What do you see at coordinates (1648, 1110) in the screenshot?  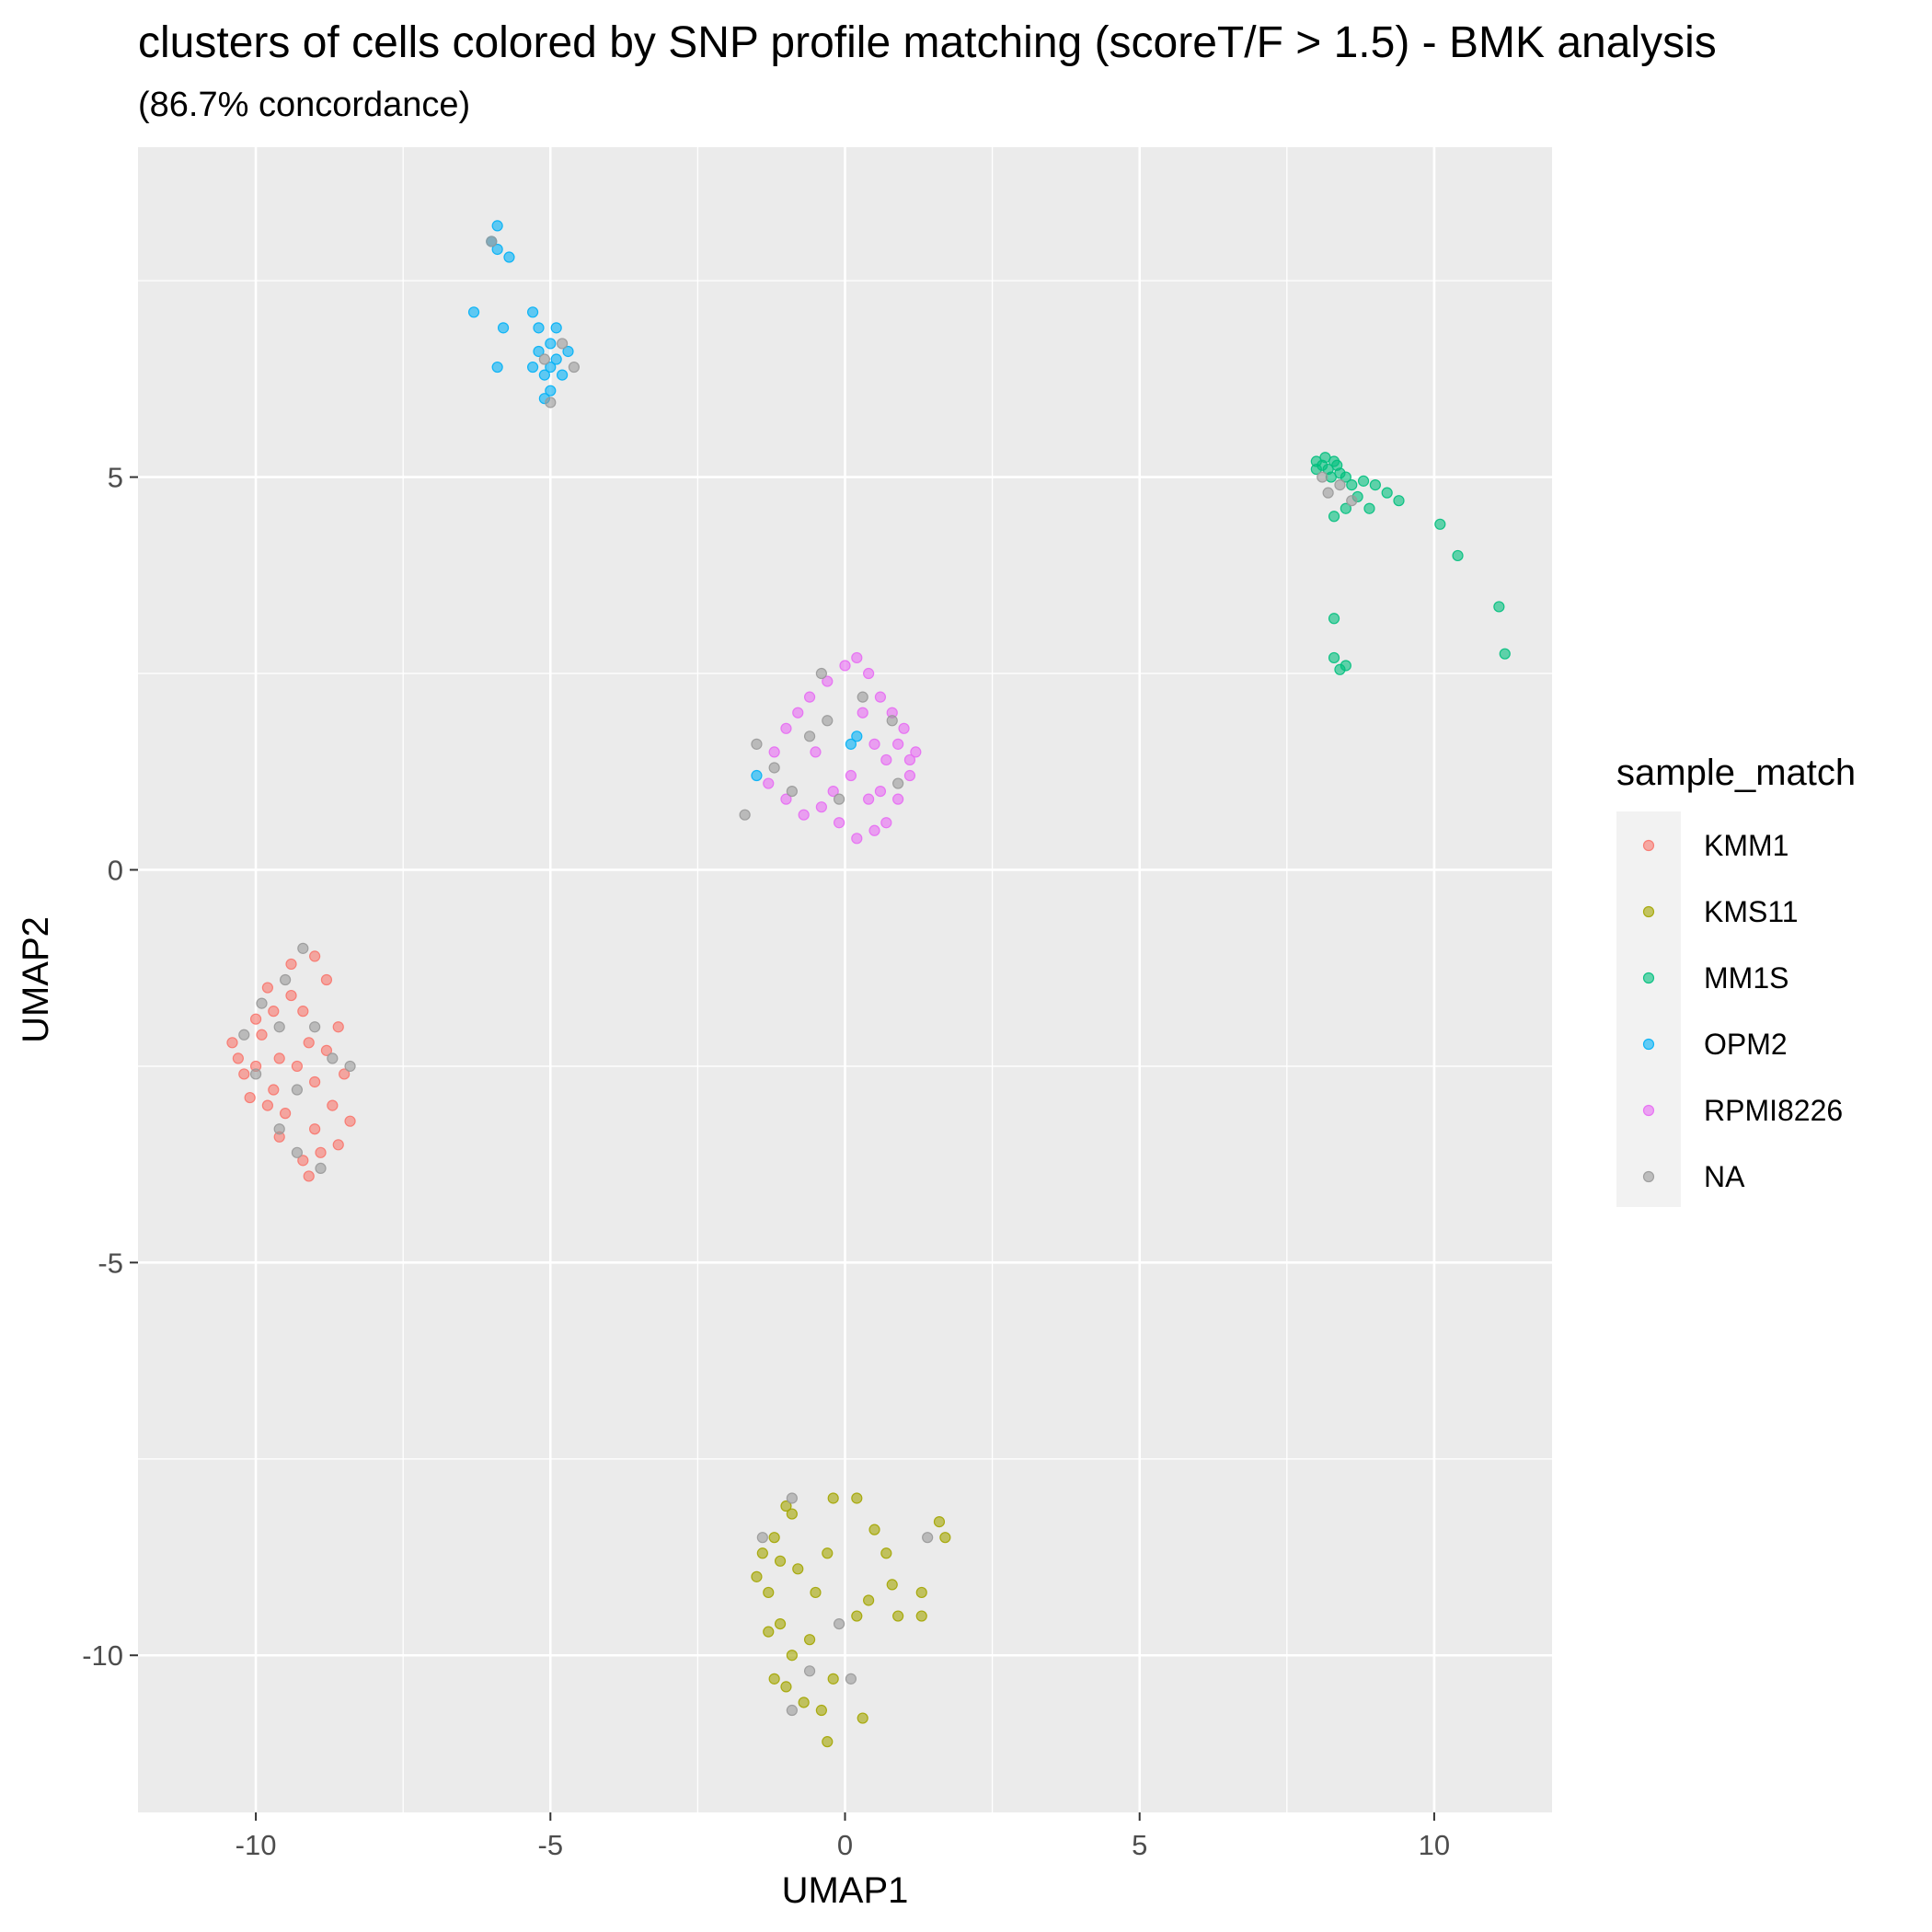 I see `legend-key-rpmi8226` at bounding box center [1648, 1110].